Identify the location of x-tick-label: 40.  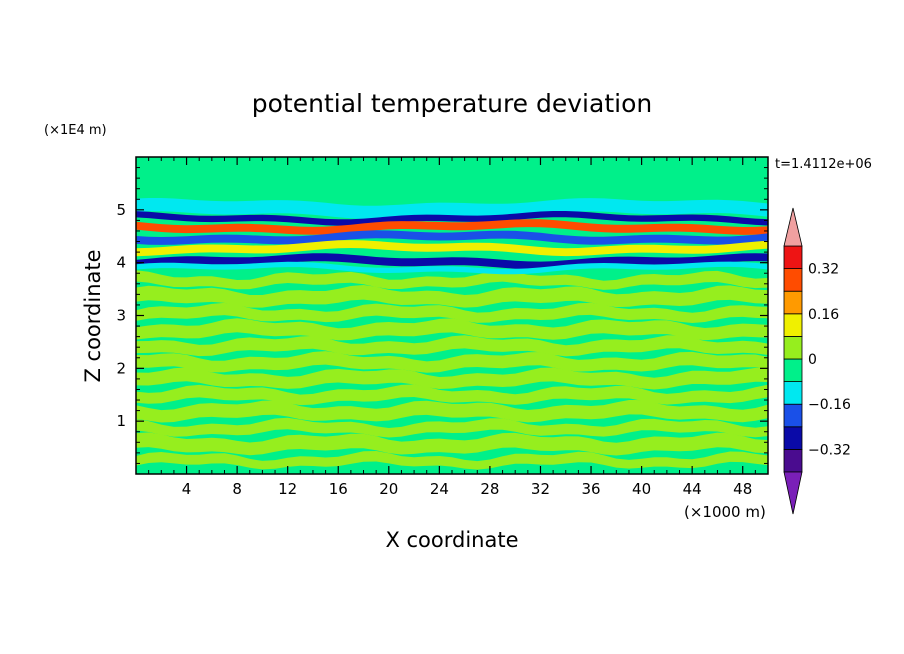
(641, 489).